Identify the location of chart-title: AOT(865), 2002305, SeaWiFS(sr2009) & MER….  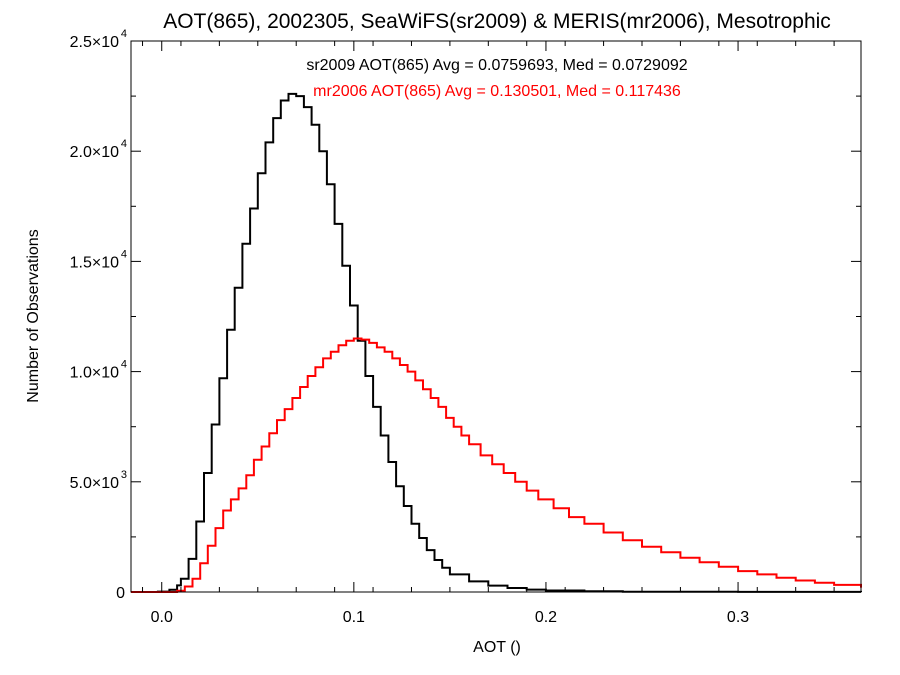
(497, 21).